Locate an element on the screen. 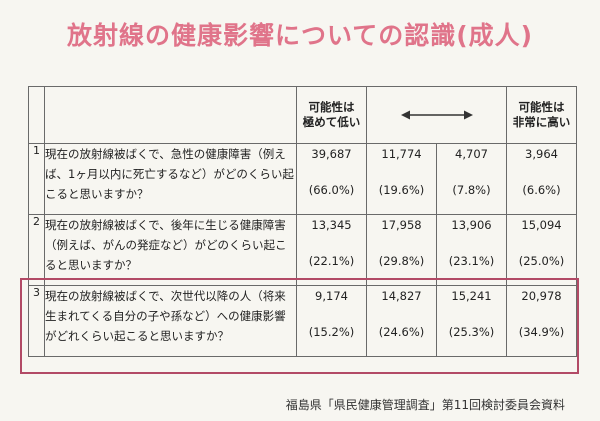  response-cell: 13,345 (22.1%) is located at coordinates (331, 250).